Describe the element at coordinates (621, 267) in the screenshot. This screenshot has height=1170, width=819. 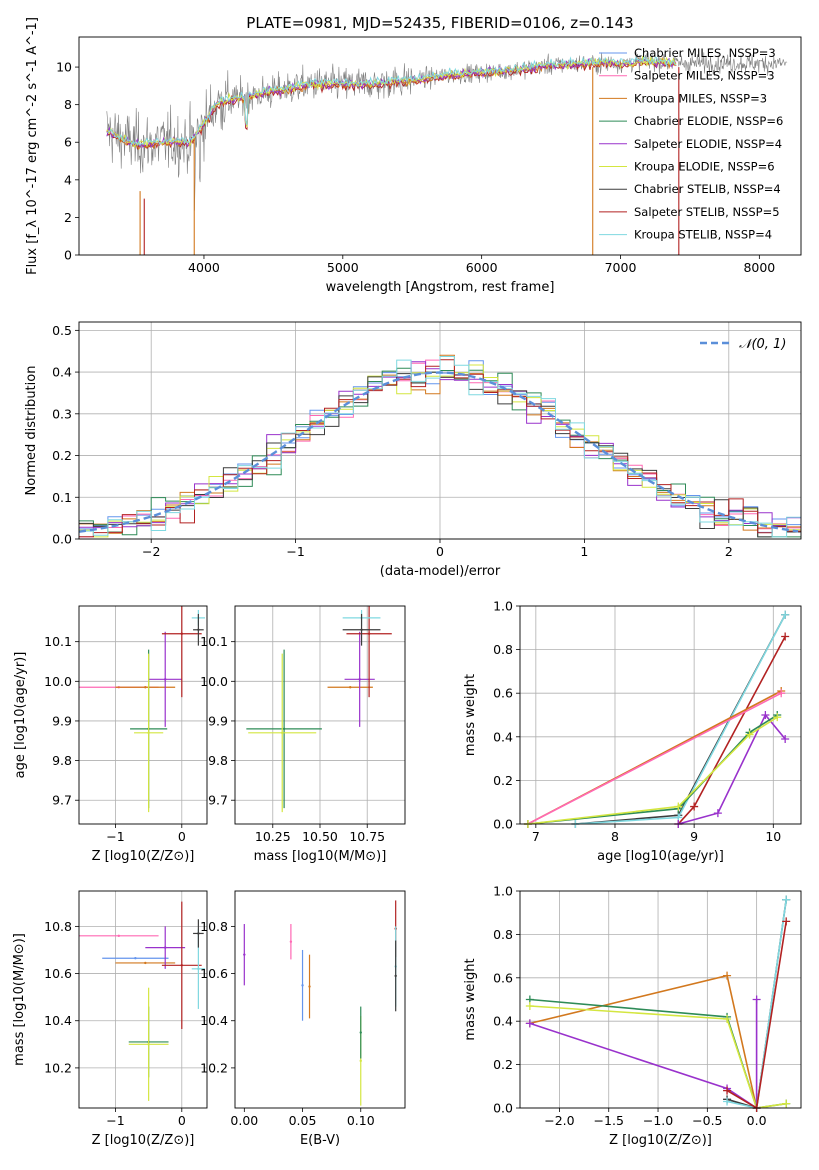
I see `x-tick-label: 7000` at that location.